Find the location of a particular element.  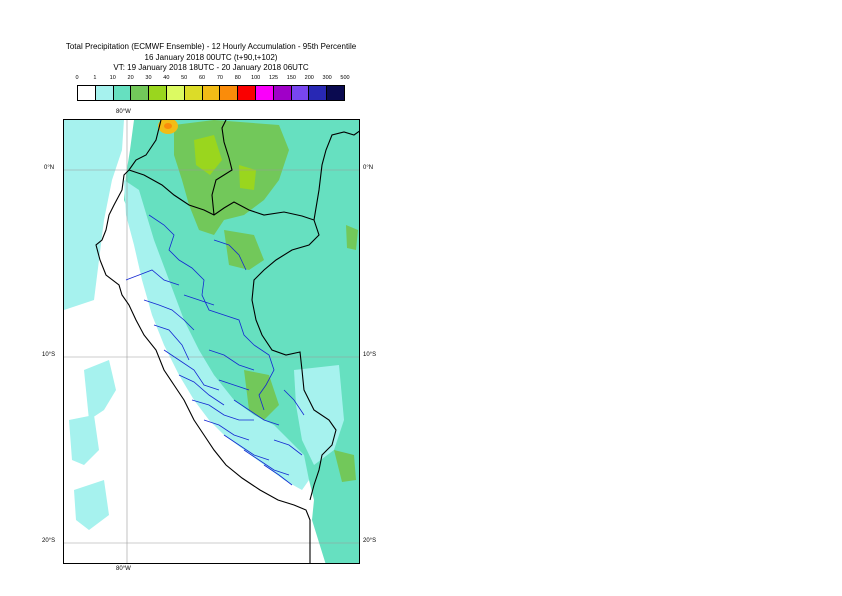

lat-label-right-0: 0°N is located at coordinates (368, 168).